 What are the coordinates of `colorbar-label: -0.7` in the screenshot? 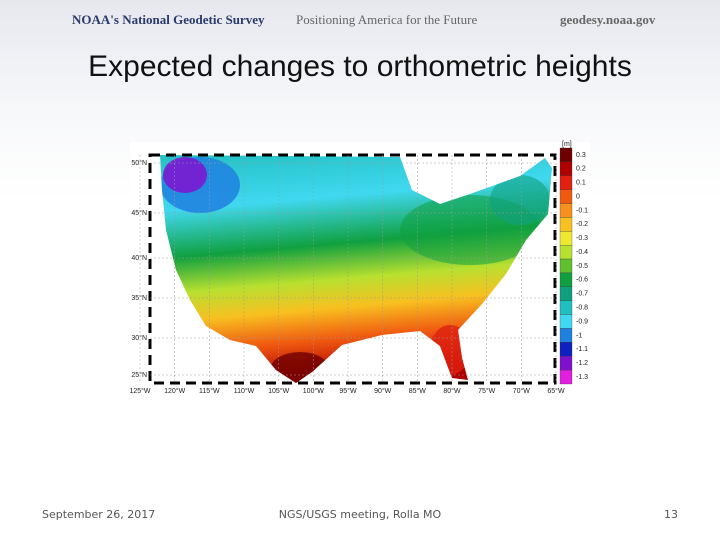 It's located at (582, 294).